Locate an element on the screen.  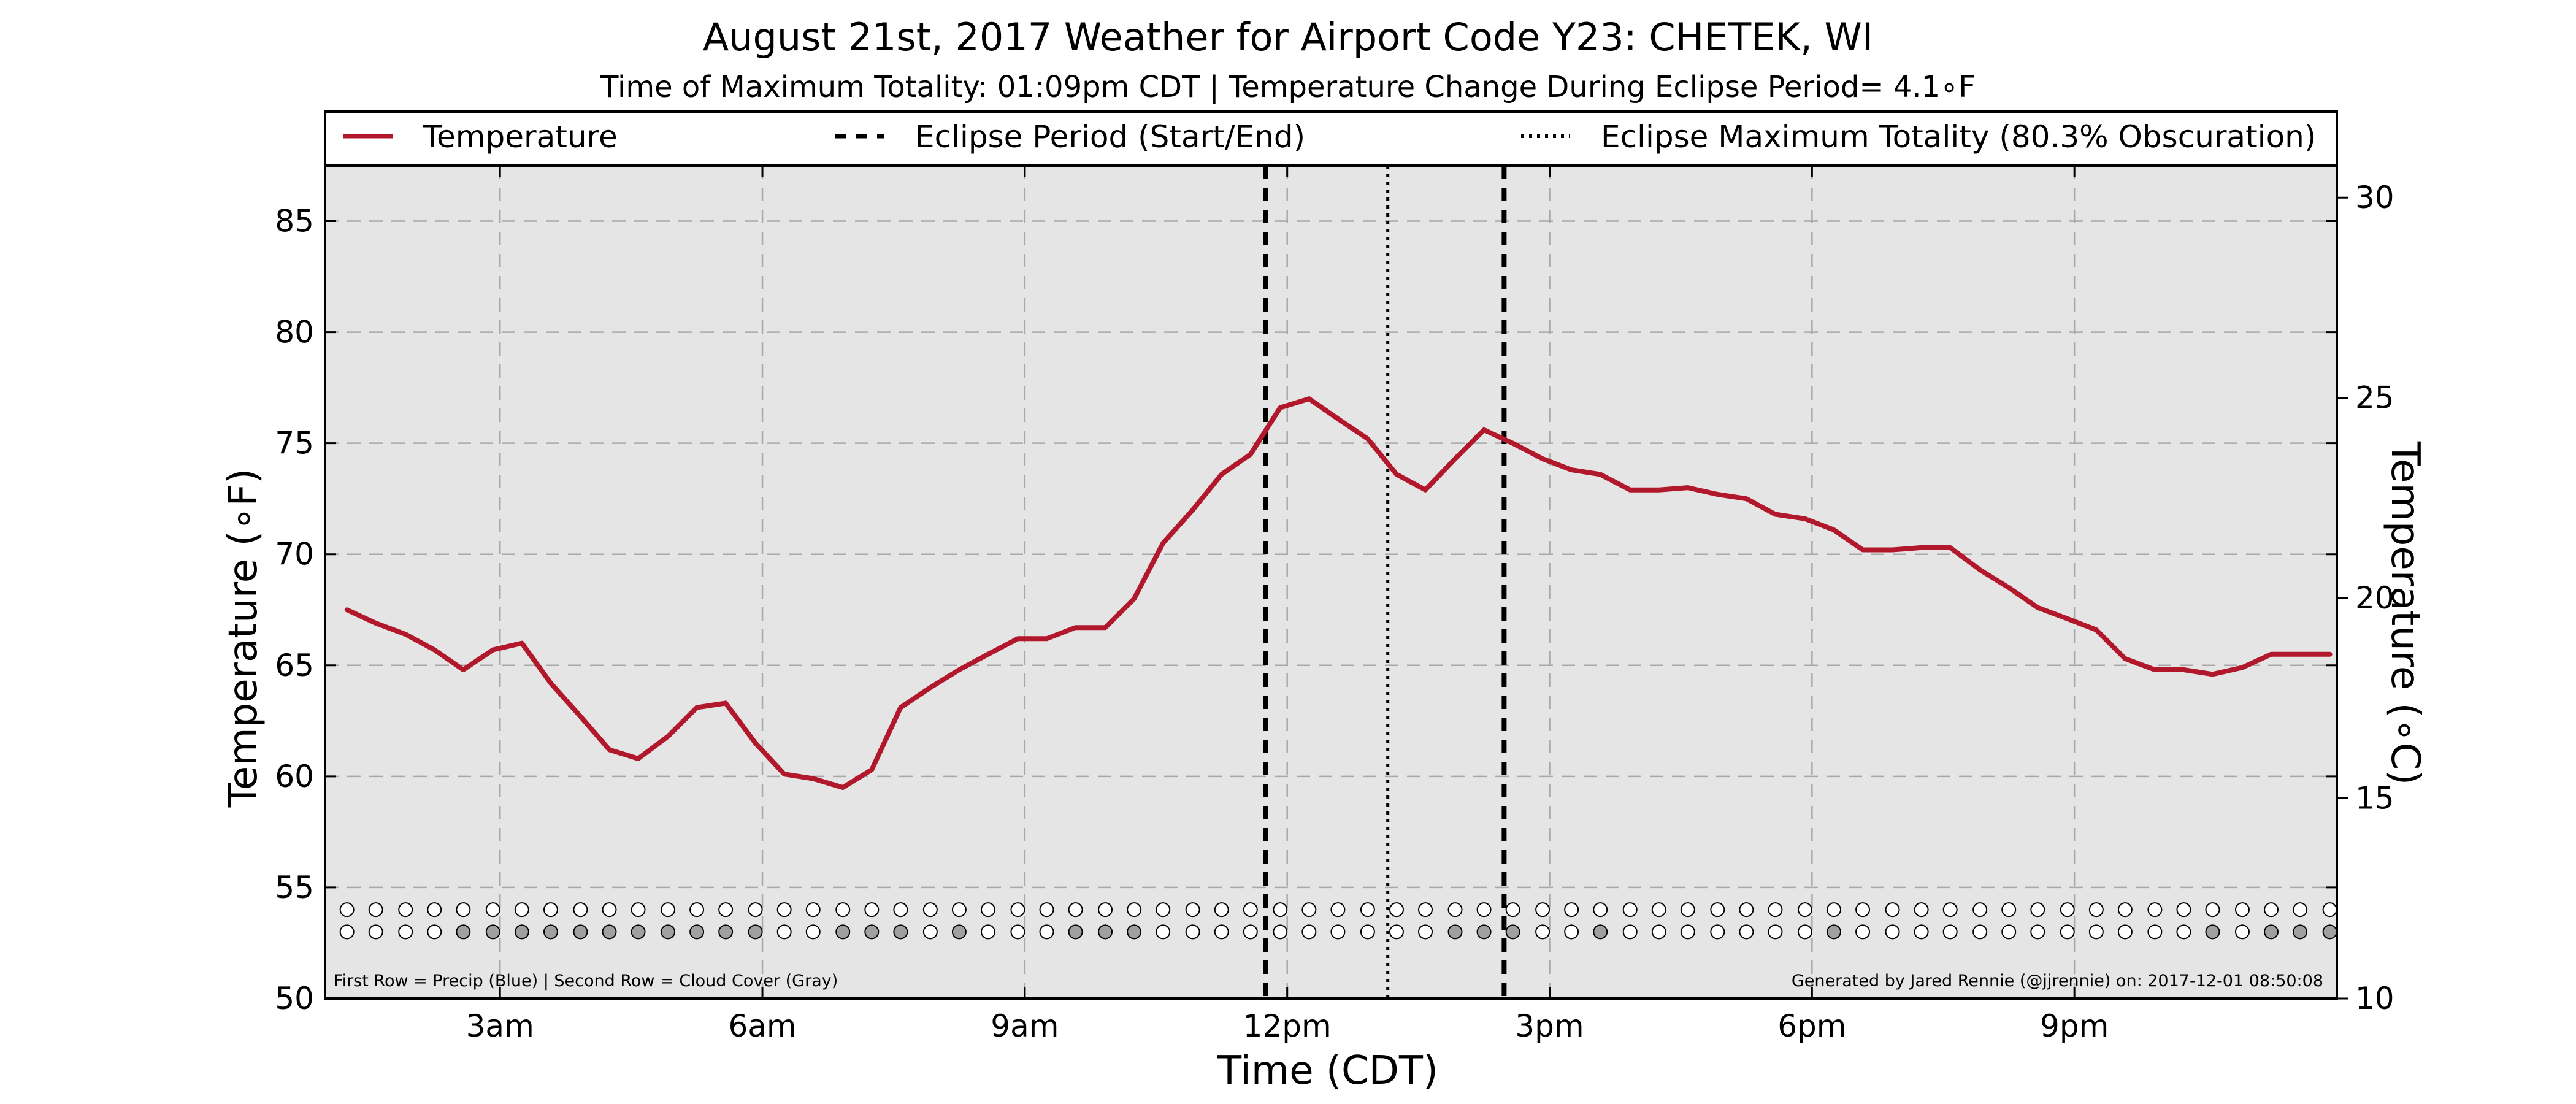
y-tick-label: 55 is located at coordinates (294, 887).